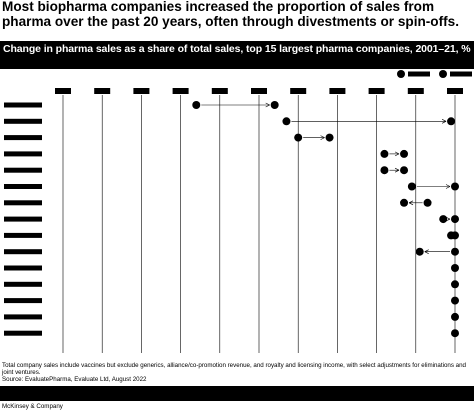 This screenshot has width=474, height=413. I want to click on legend-label-2021, so click(461, 74).